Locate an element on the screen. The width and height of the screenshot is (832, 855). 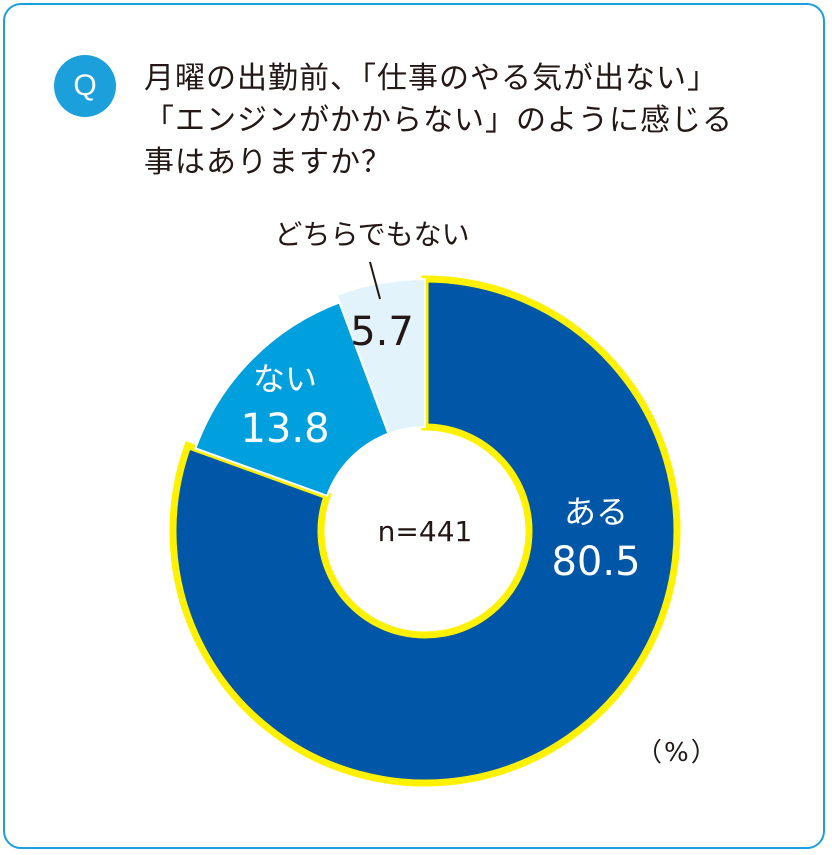
slice-value-1: 80.5 is located at coordinates (595, 562).